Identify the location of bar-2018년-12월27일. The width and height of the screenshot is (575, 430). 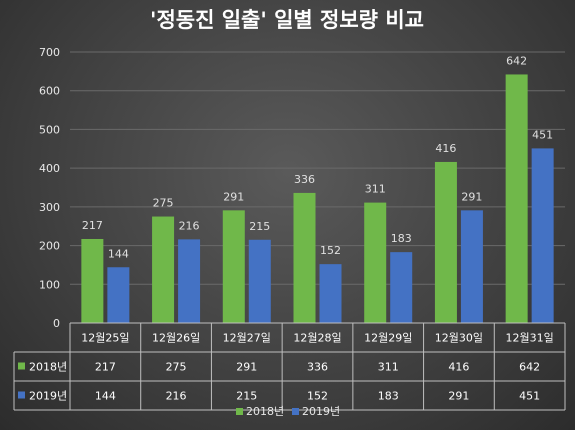
(233, 266).